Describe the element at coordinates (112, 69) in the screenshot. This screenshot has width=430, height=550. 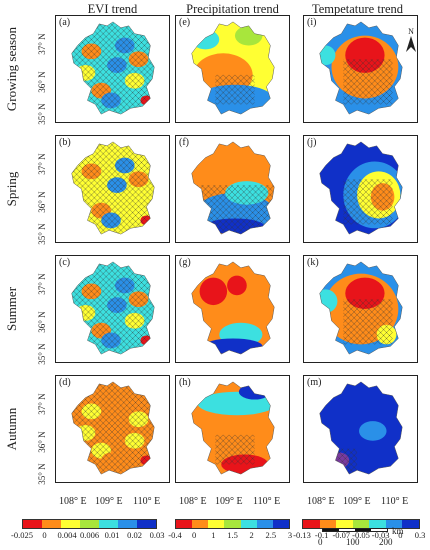
I see `map-panel-a: (a)` at that location.